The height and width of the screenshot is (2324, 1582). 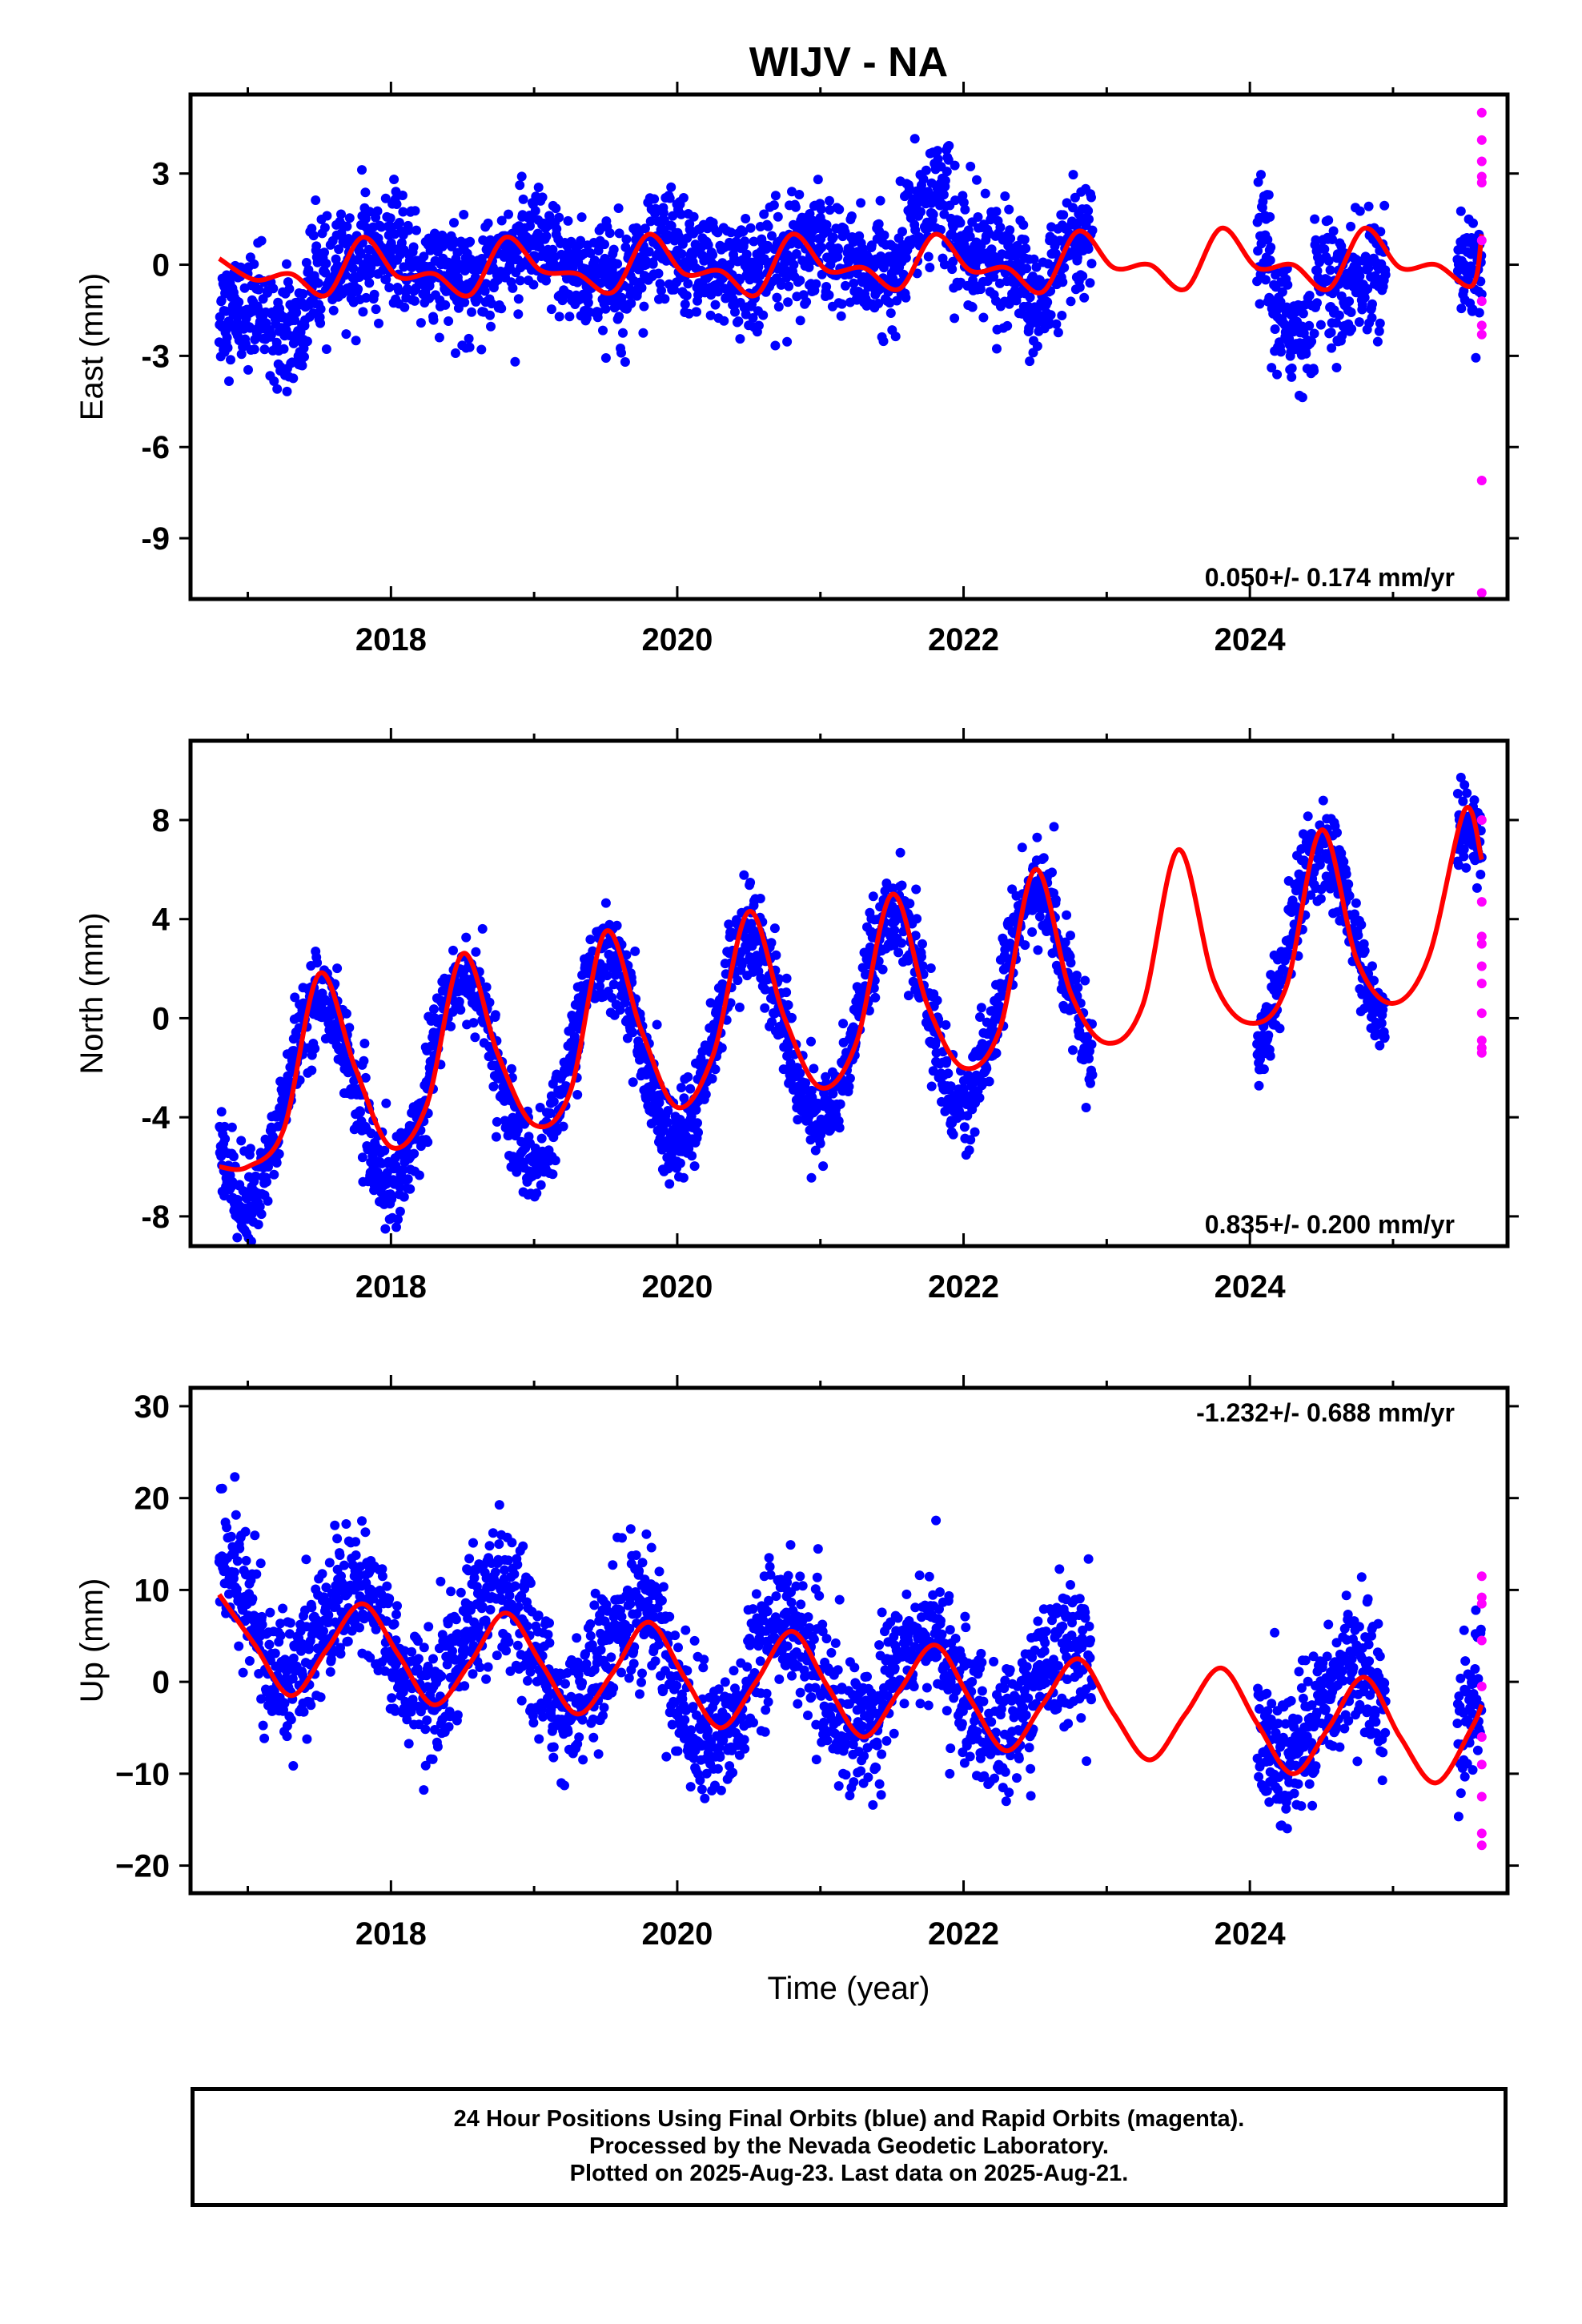 What do you see at coordinates (677, 639) in the screenshot?
I see `east-x-tick-label: 2020` at bounding box center [677, 639].